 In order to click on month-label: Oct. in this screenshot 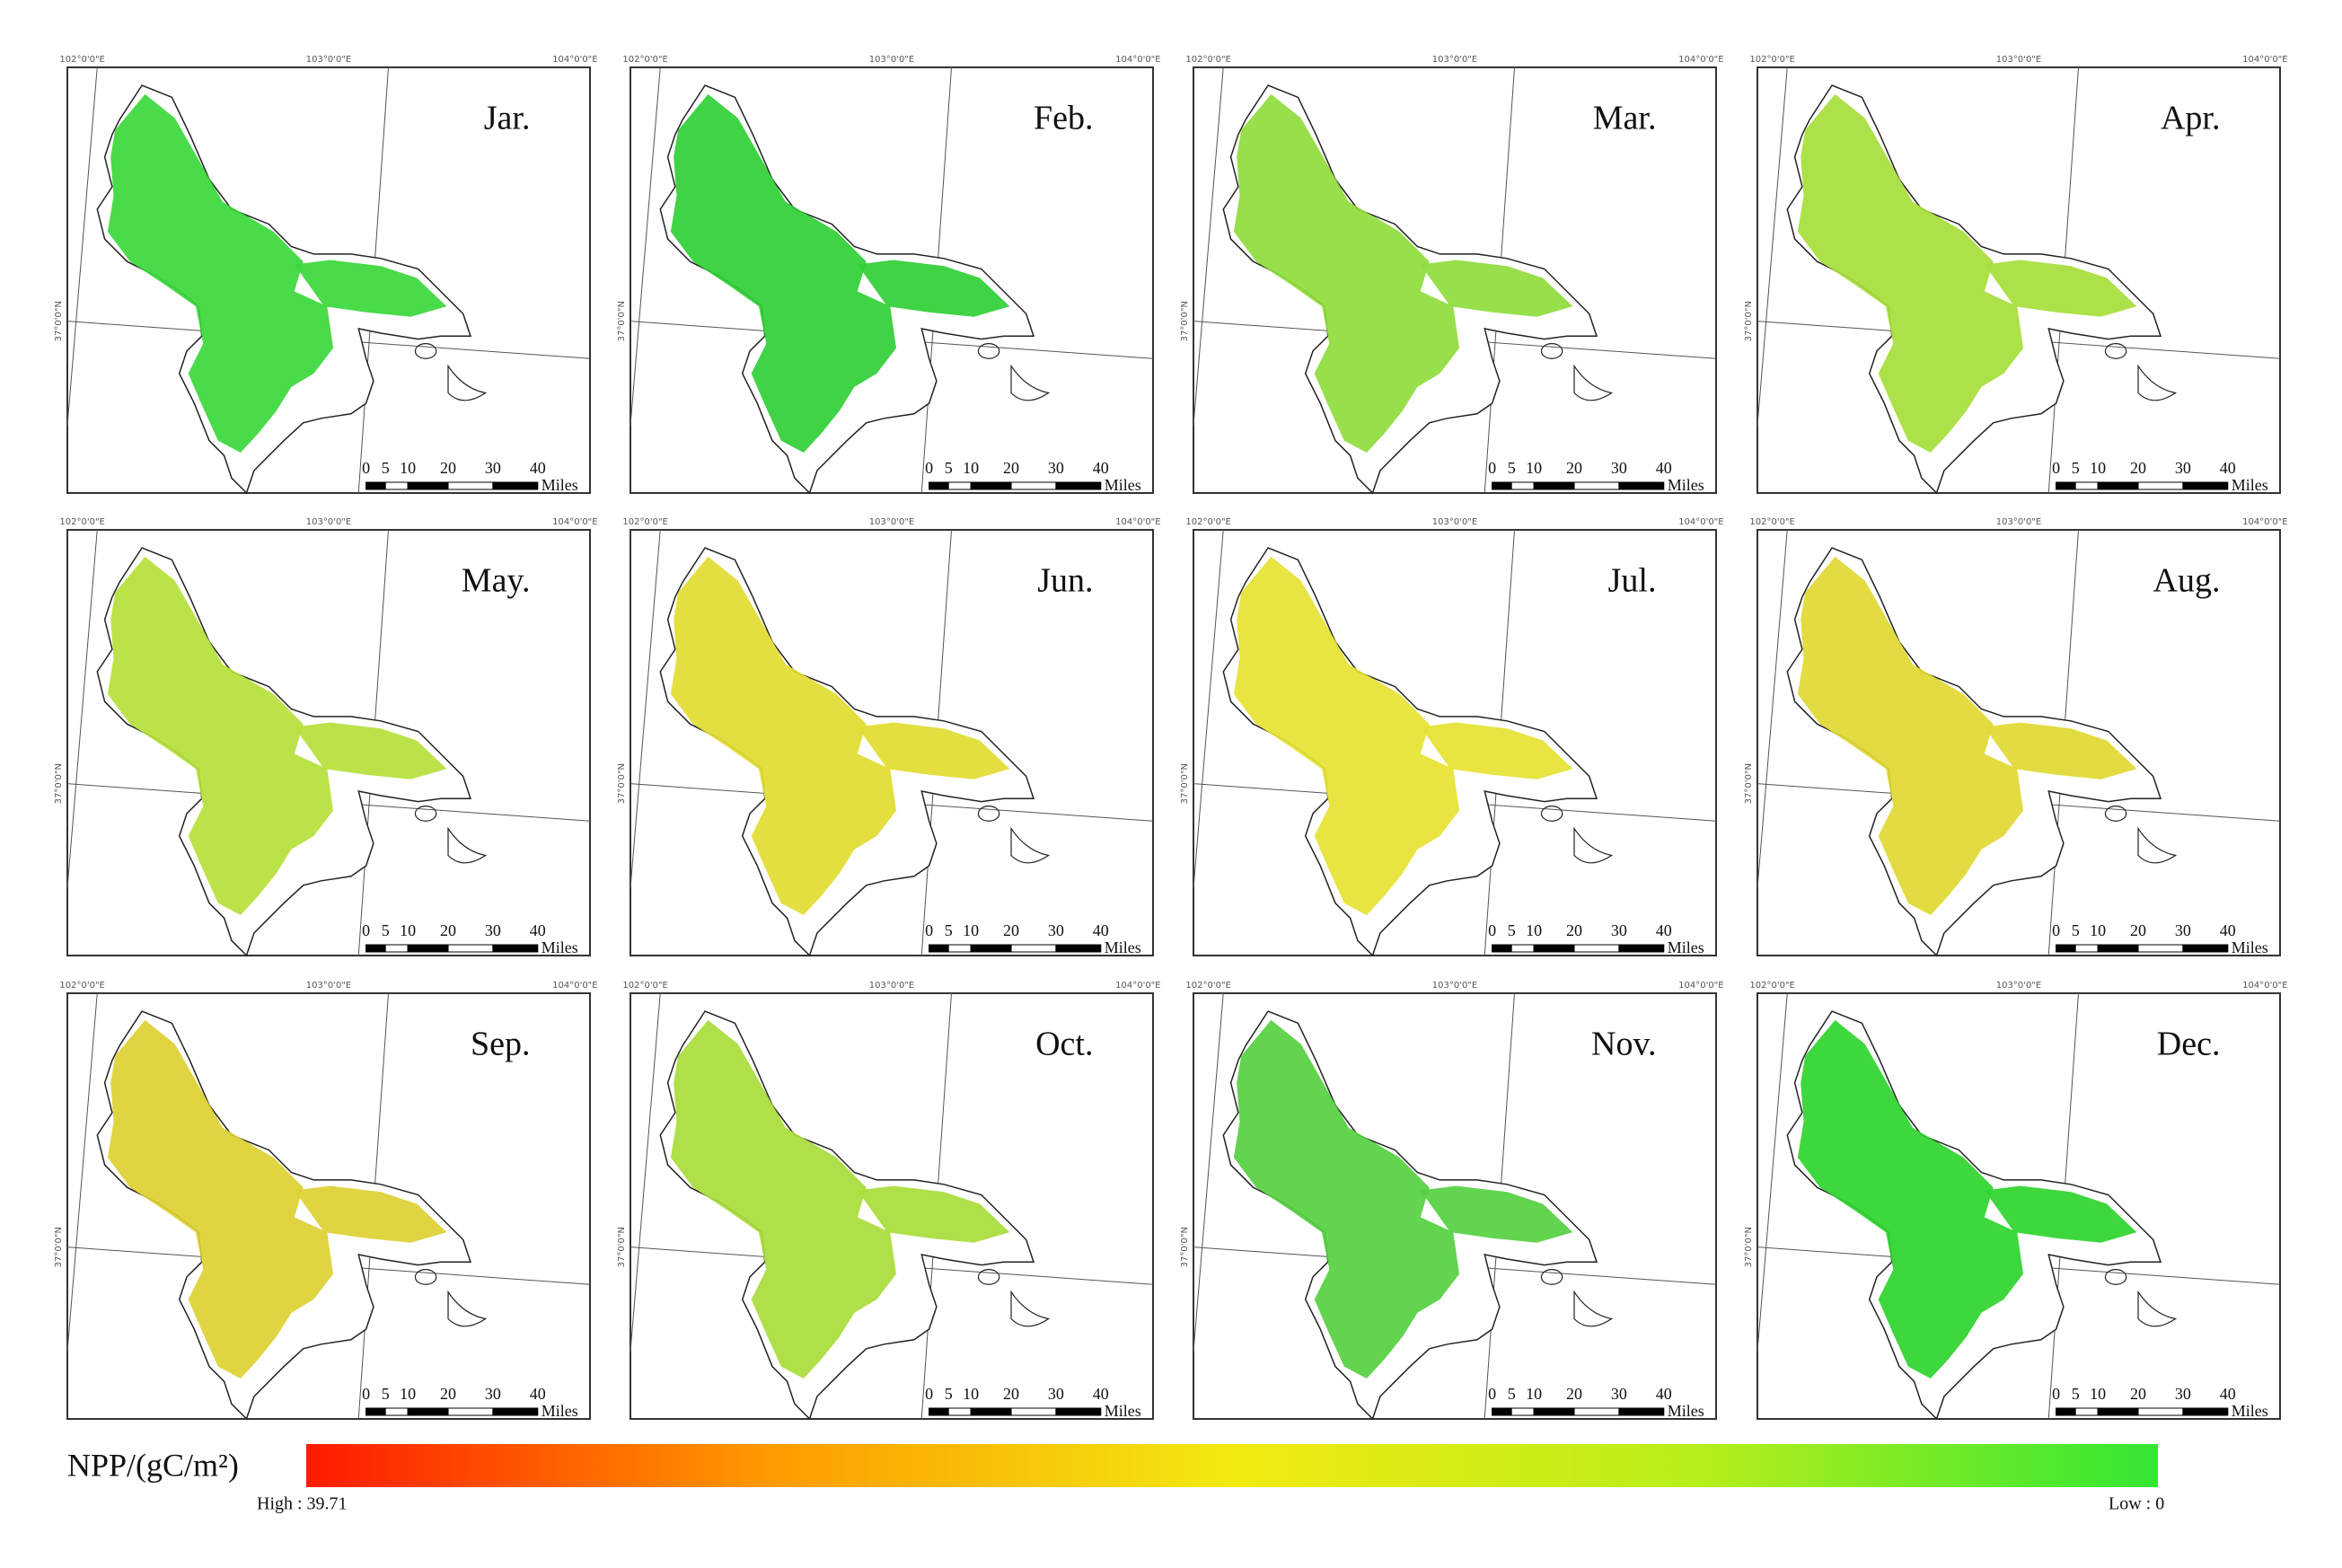, I will do `click(1064, 1044)`.